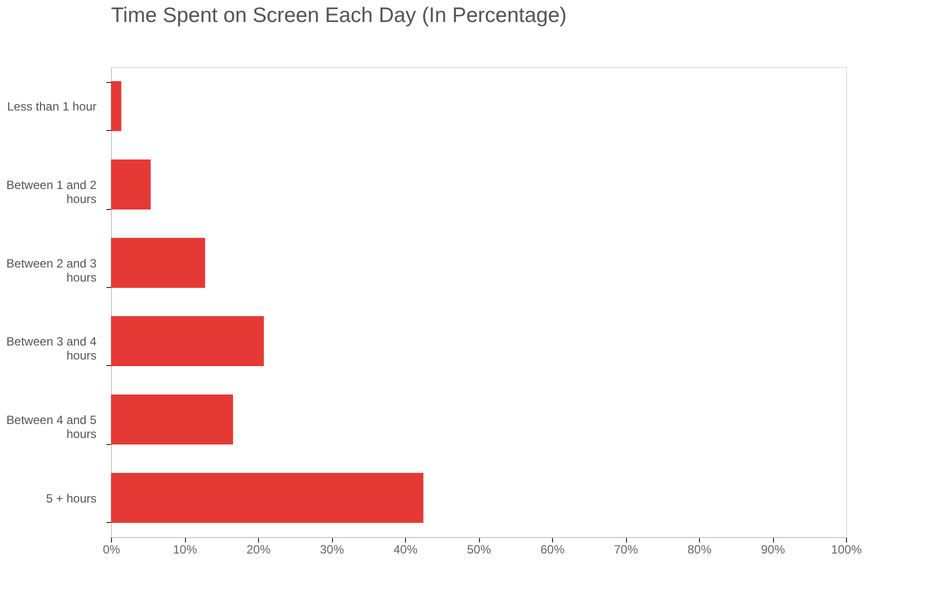  Describe the element at coordinates (339, 15) in the screenshot. I see `chart-title: Time Spent on Screen Each Day (In Percentage)` at that location.